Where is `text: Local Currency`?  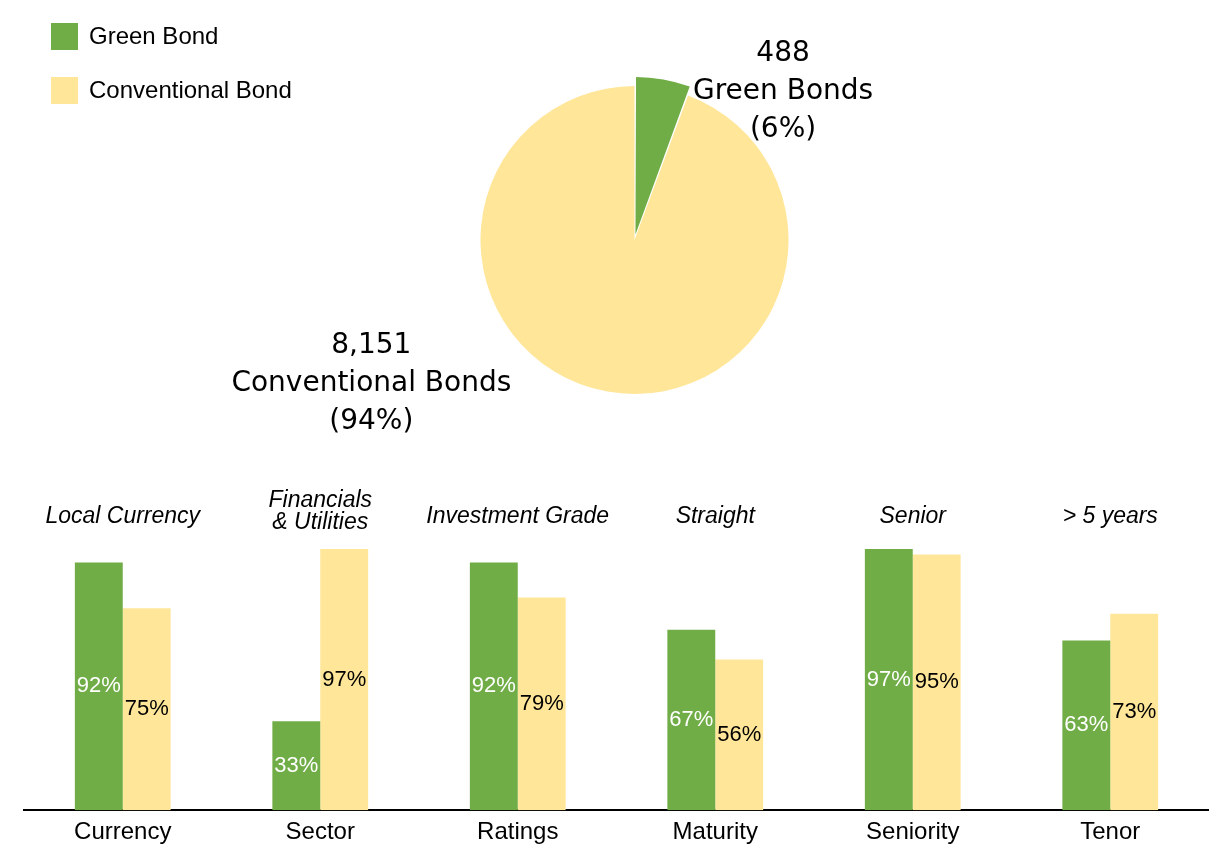
text: Local Currency is located at coordinates (123, 515).